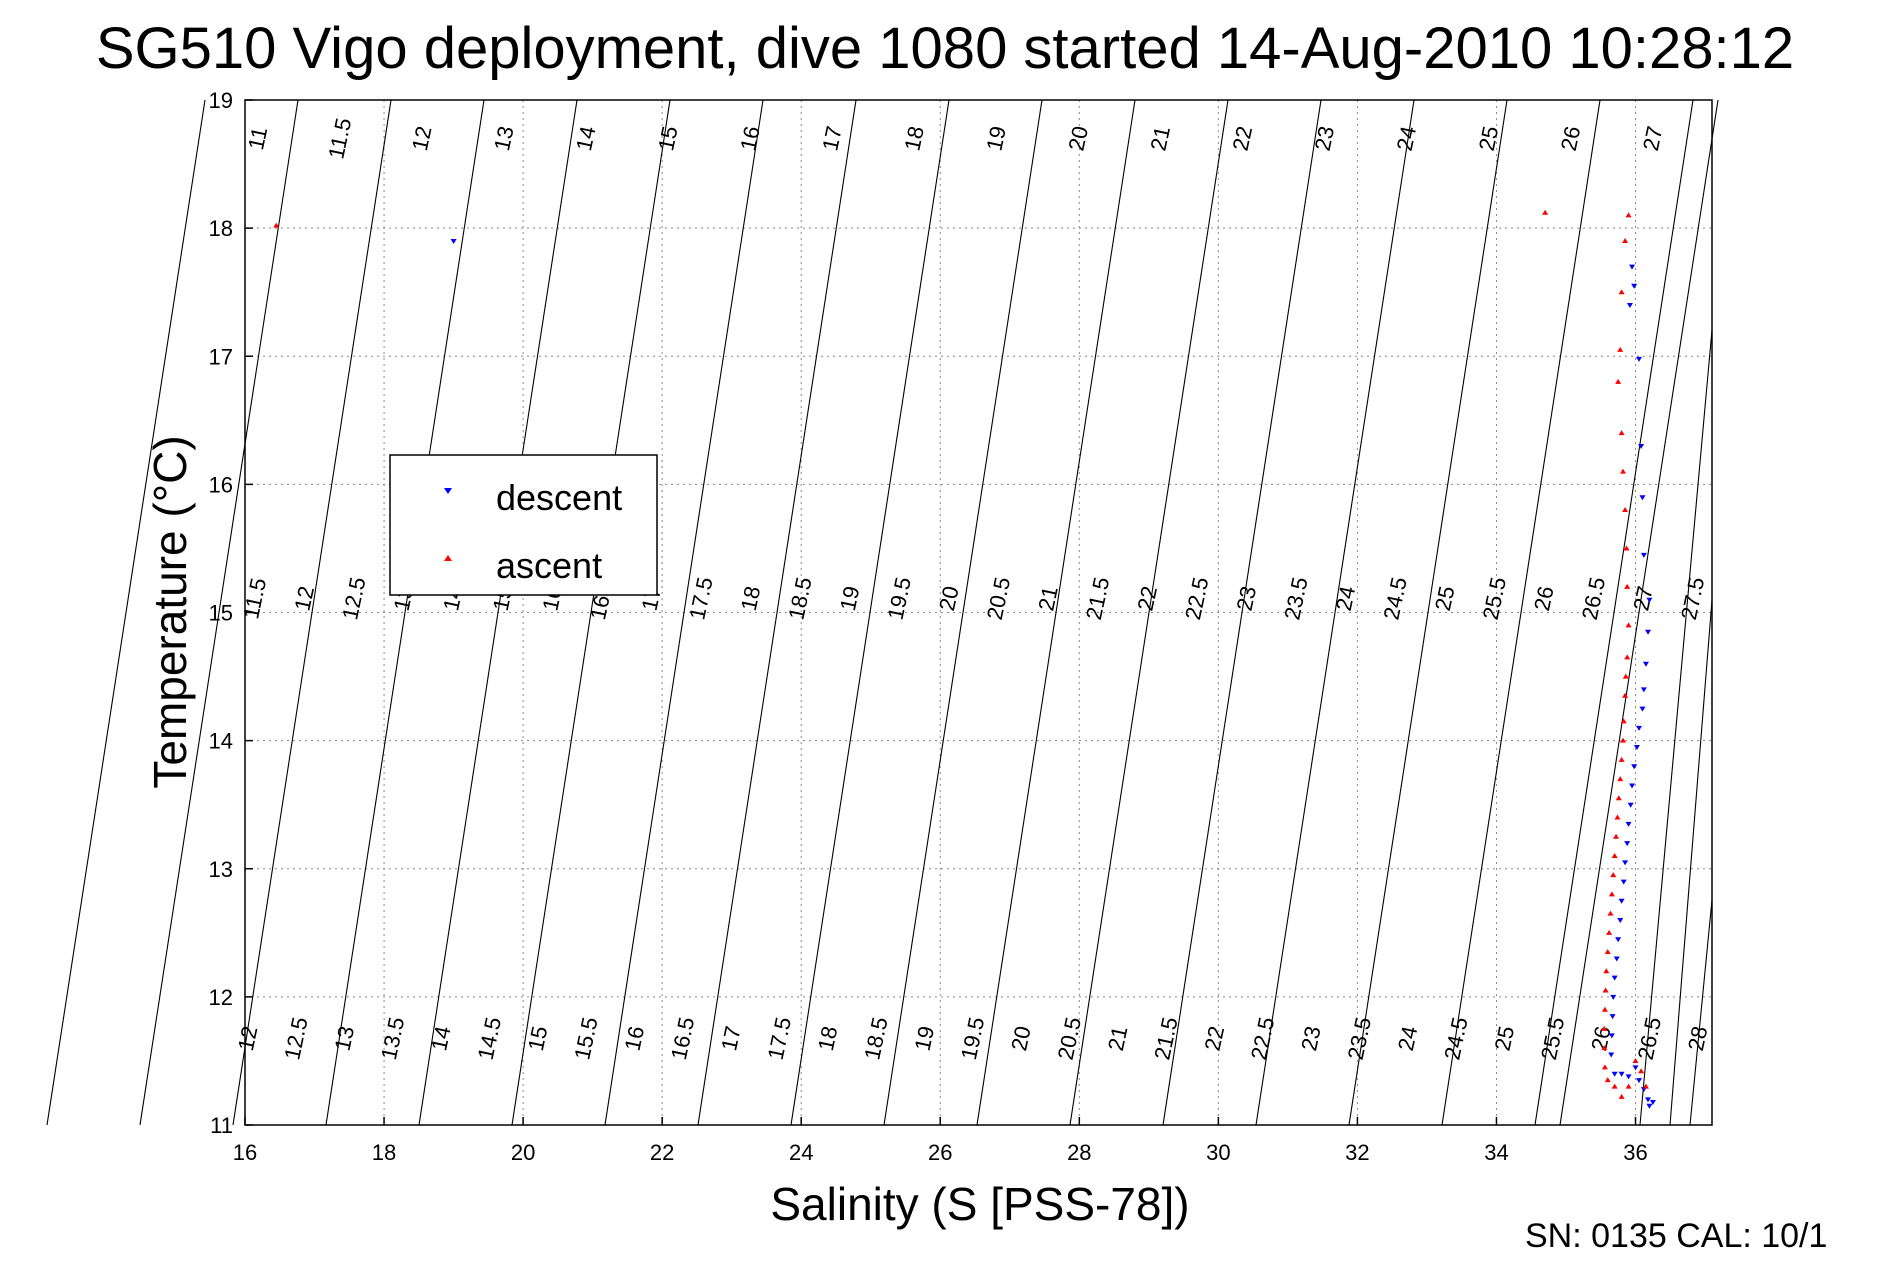 The image size is (1891, 1262). What do you see at coordinates (254, 598) in the screenshot?
I see `isopycnal-label: 11.5` at bounding box center [254, 598].